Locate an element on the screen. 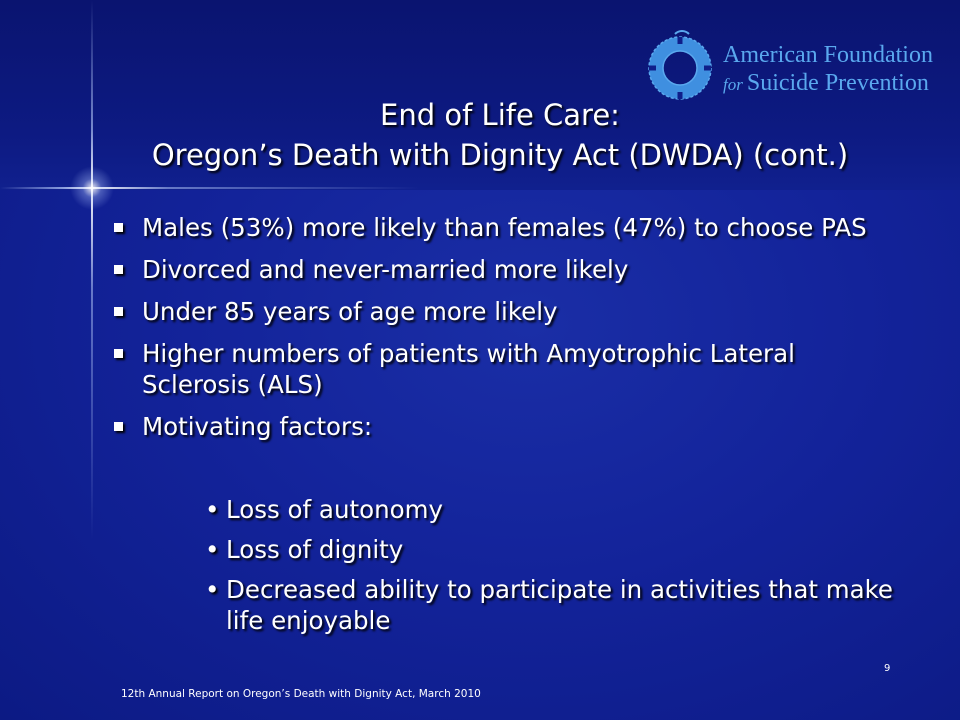  bullet-item: Under 85 years of age more likely is located at coordinates (510, 311).